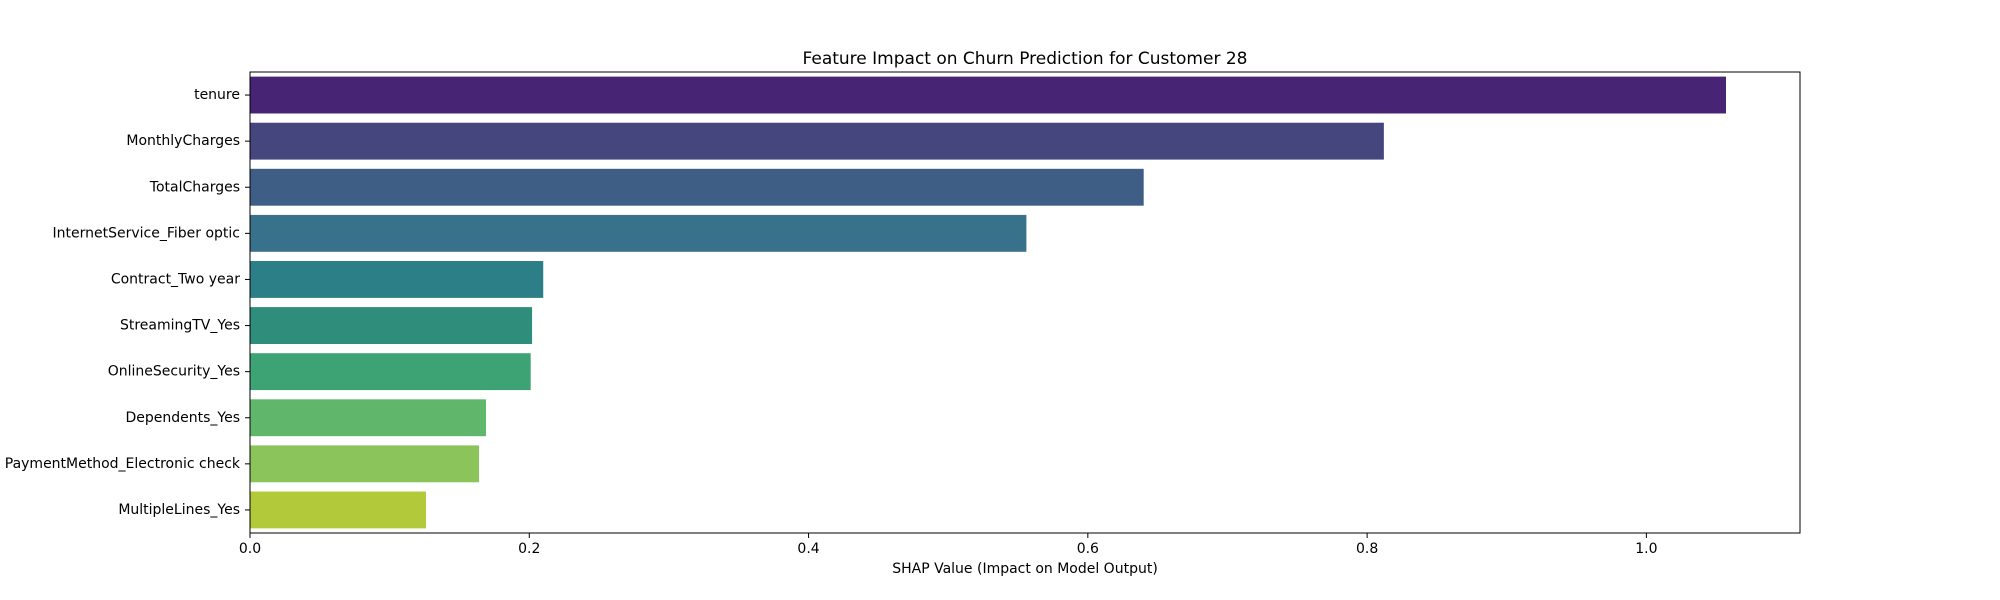 This screenshot has width=2000, height=600. I want to click on y-tick-label-8: PaymentMethod_Electronic check, so click(123, 464).